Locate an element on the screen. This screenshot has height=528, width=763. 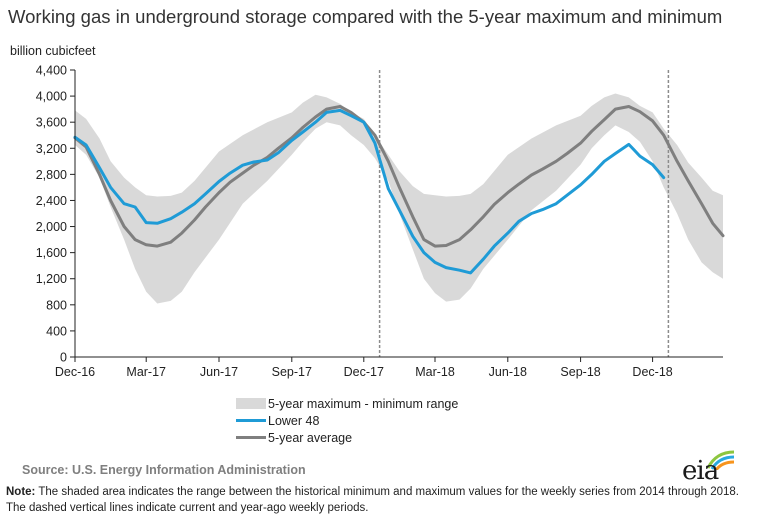
legend-item-average: 5-year average is located at coordinates (347, 437).